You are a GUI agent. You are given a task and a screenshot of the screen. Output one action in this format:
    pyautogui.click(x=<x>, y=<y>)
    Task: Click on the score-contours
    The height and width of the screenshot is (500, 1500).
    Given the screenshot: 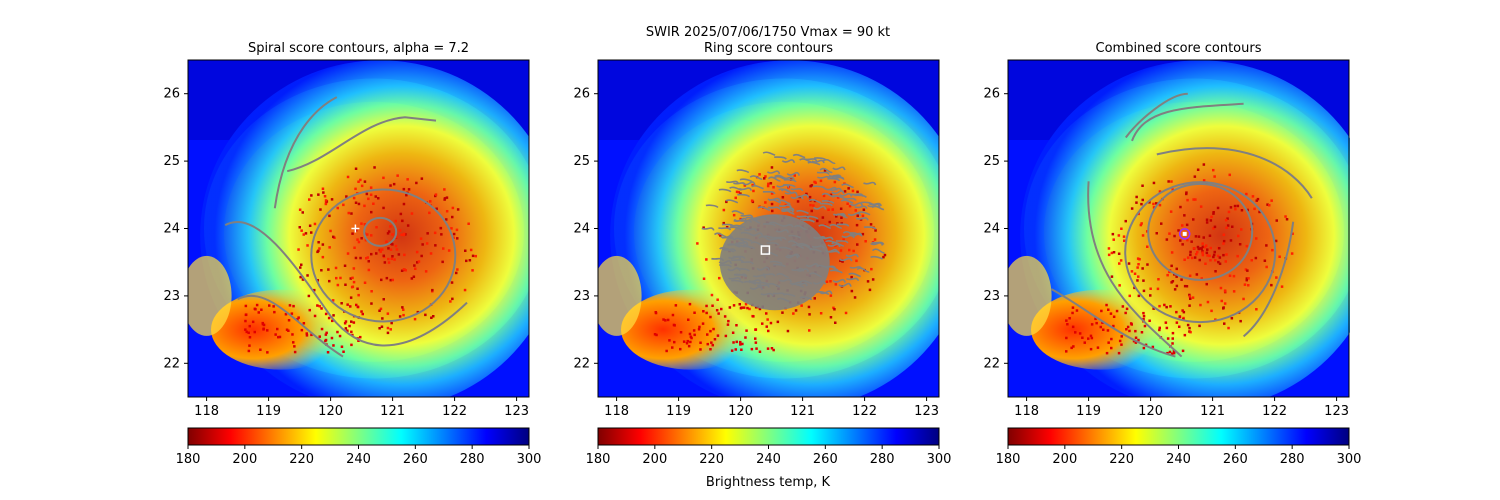 What is the action you would take?
    pyautogui.click(x=346, y=227)
    